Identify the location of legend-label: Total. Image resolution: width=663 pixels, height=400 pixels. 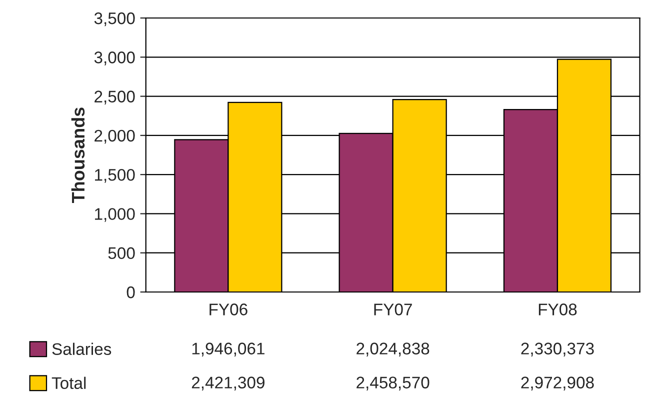
(69, 383).